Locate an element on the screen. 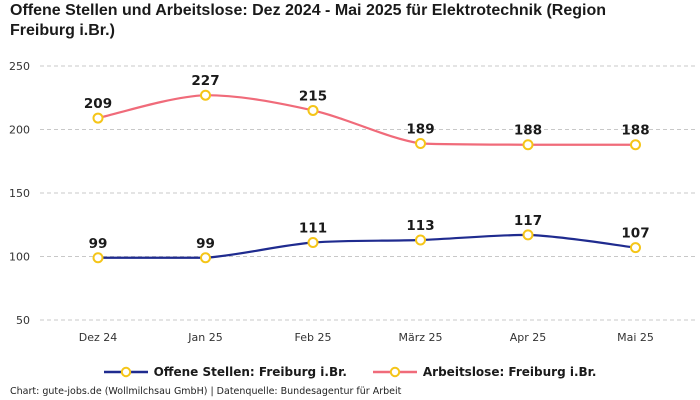 The image size is (700, 400). x-tick-label: Mai 25 is located at coordinates (635, 337).